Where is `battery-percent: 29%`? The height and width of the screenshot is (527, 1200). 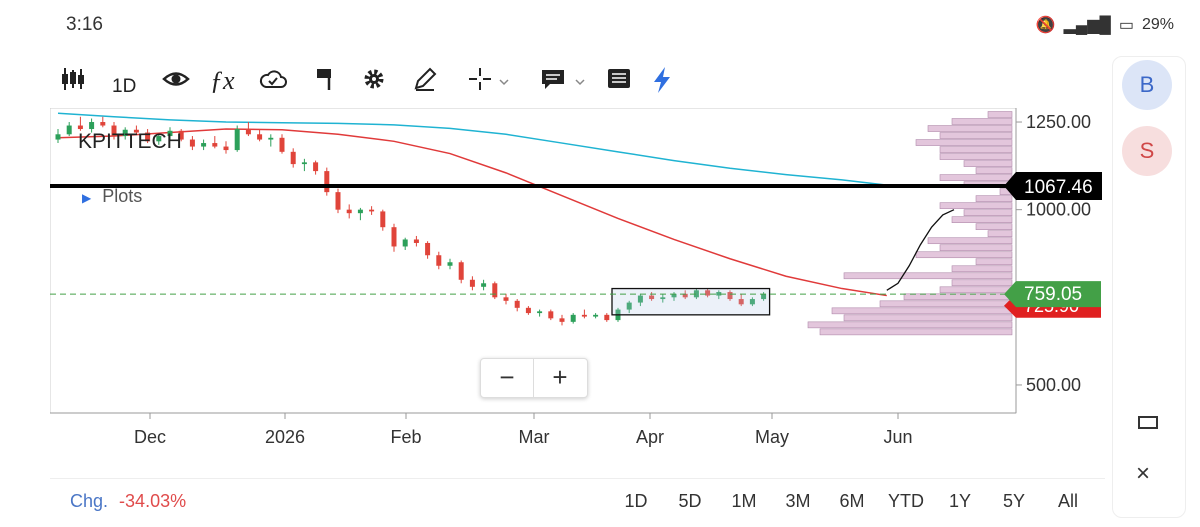
battery-percent: 29% is located at coordinates (1157, 24).